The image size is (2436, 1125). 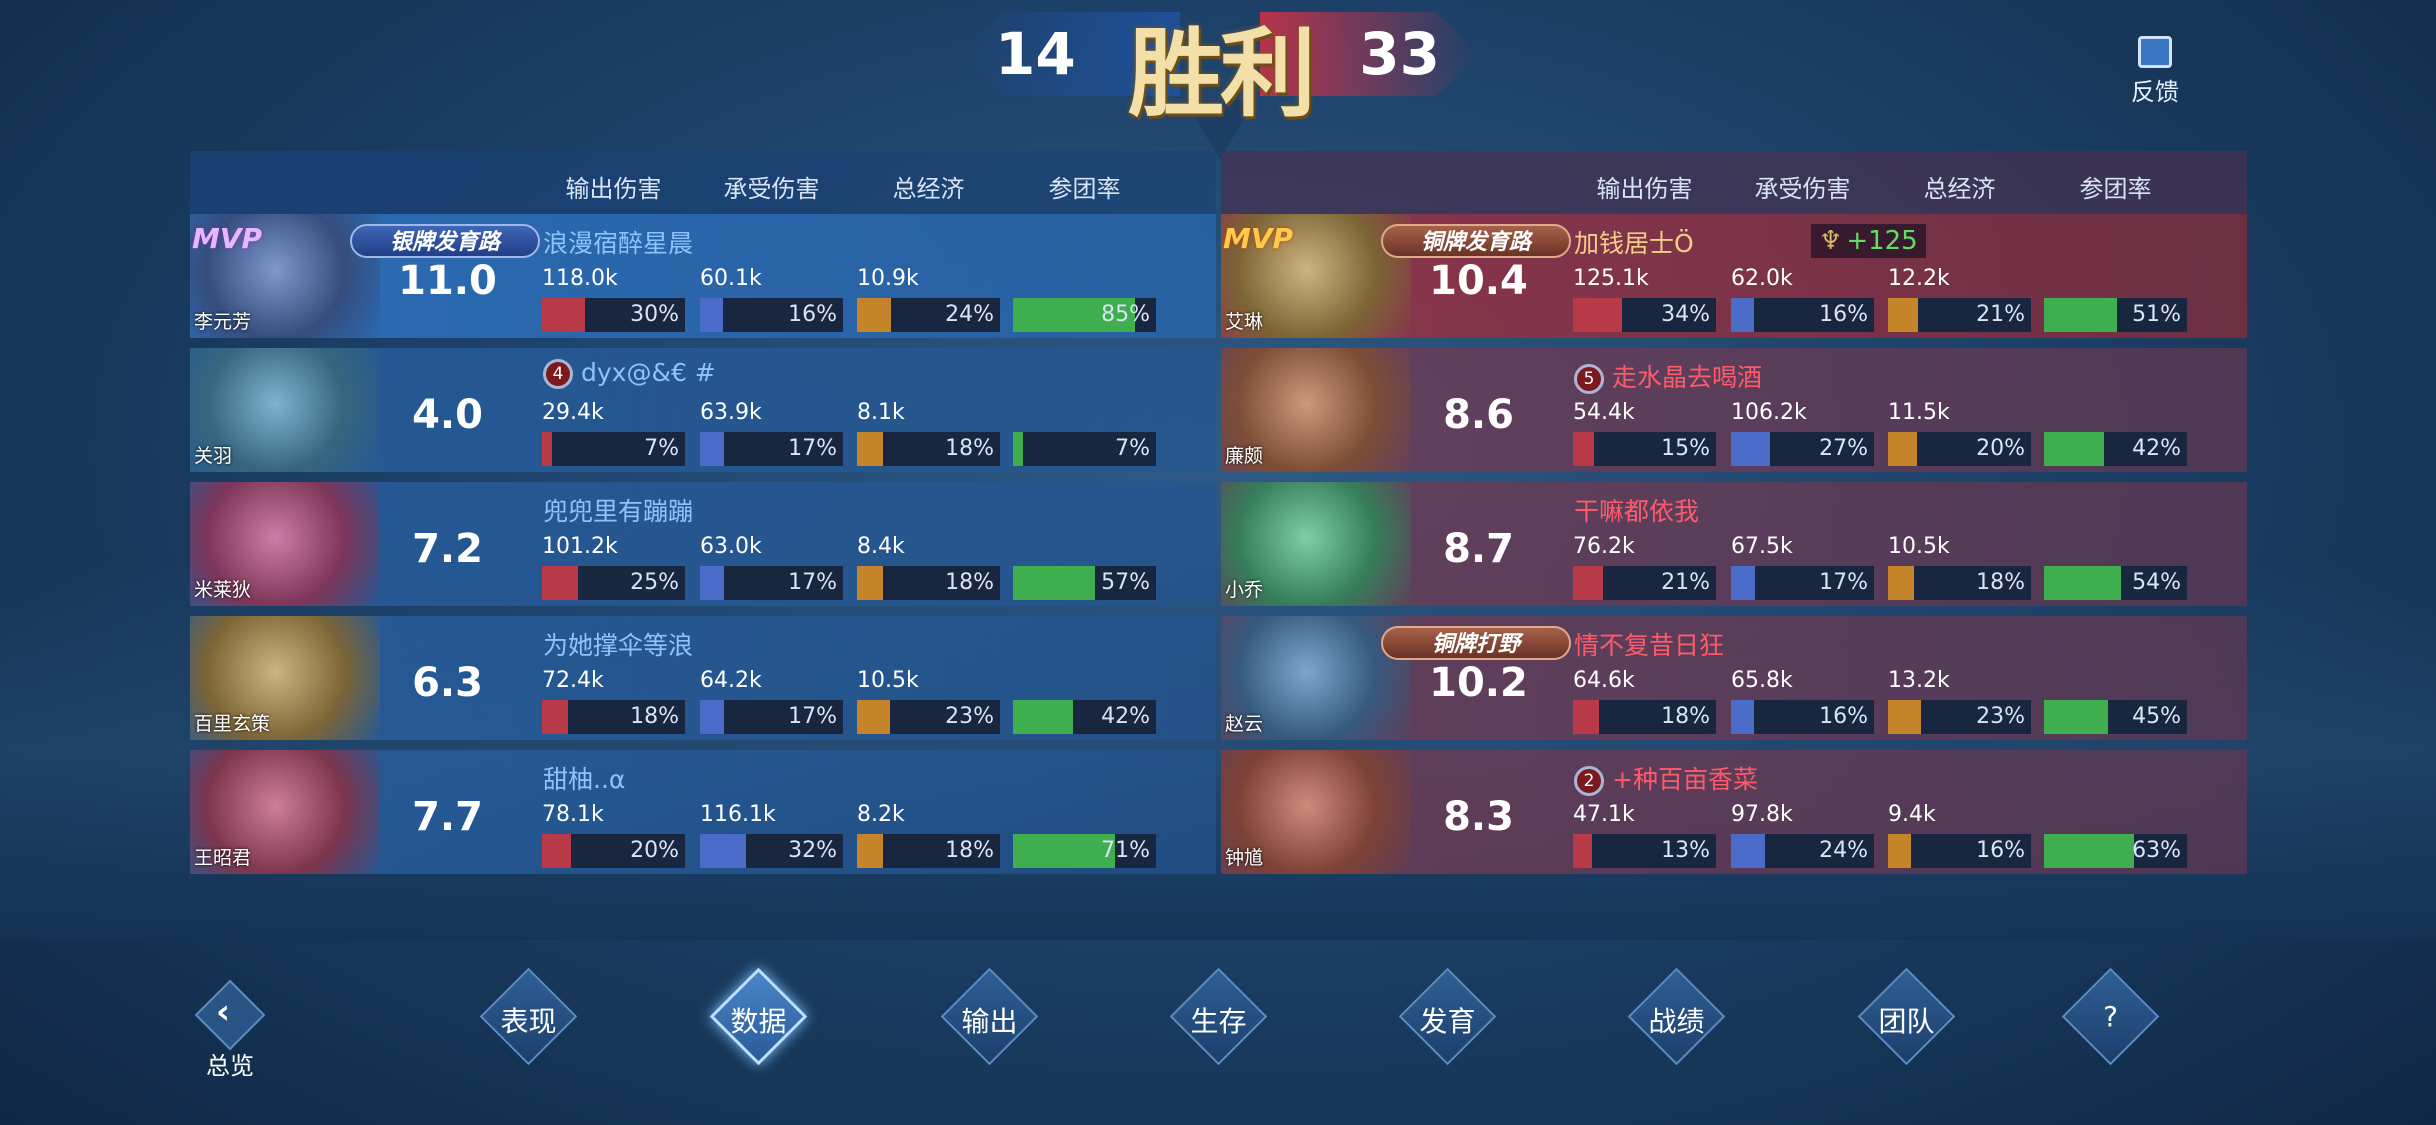 I want to click on player-row: 米莱狄 7.2 兜兜里有蹦蹦 101.2k 63.0k 8.4k 25% 17% 18% 57%, so click(x=703, y=544).